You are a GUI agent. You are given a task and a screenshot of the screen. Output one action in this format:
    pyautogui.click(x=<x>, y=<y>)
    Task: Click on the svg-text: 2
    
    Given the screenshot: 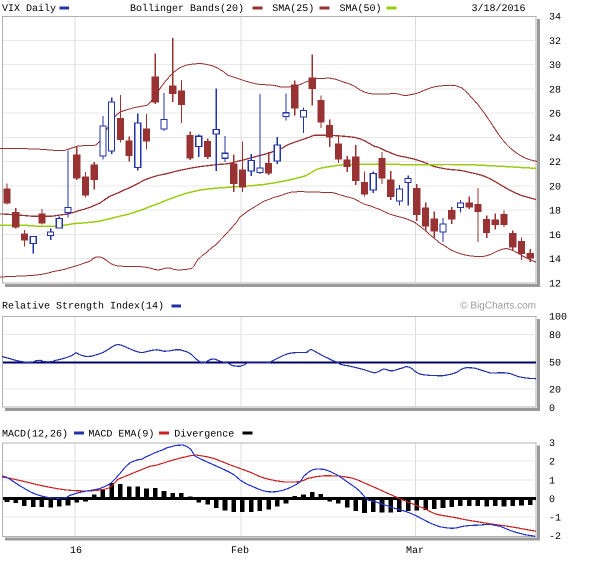 What is the action you would take?
    pyautogui.click(x=552, y=463)
    